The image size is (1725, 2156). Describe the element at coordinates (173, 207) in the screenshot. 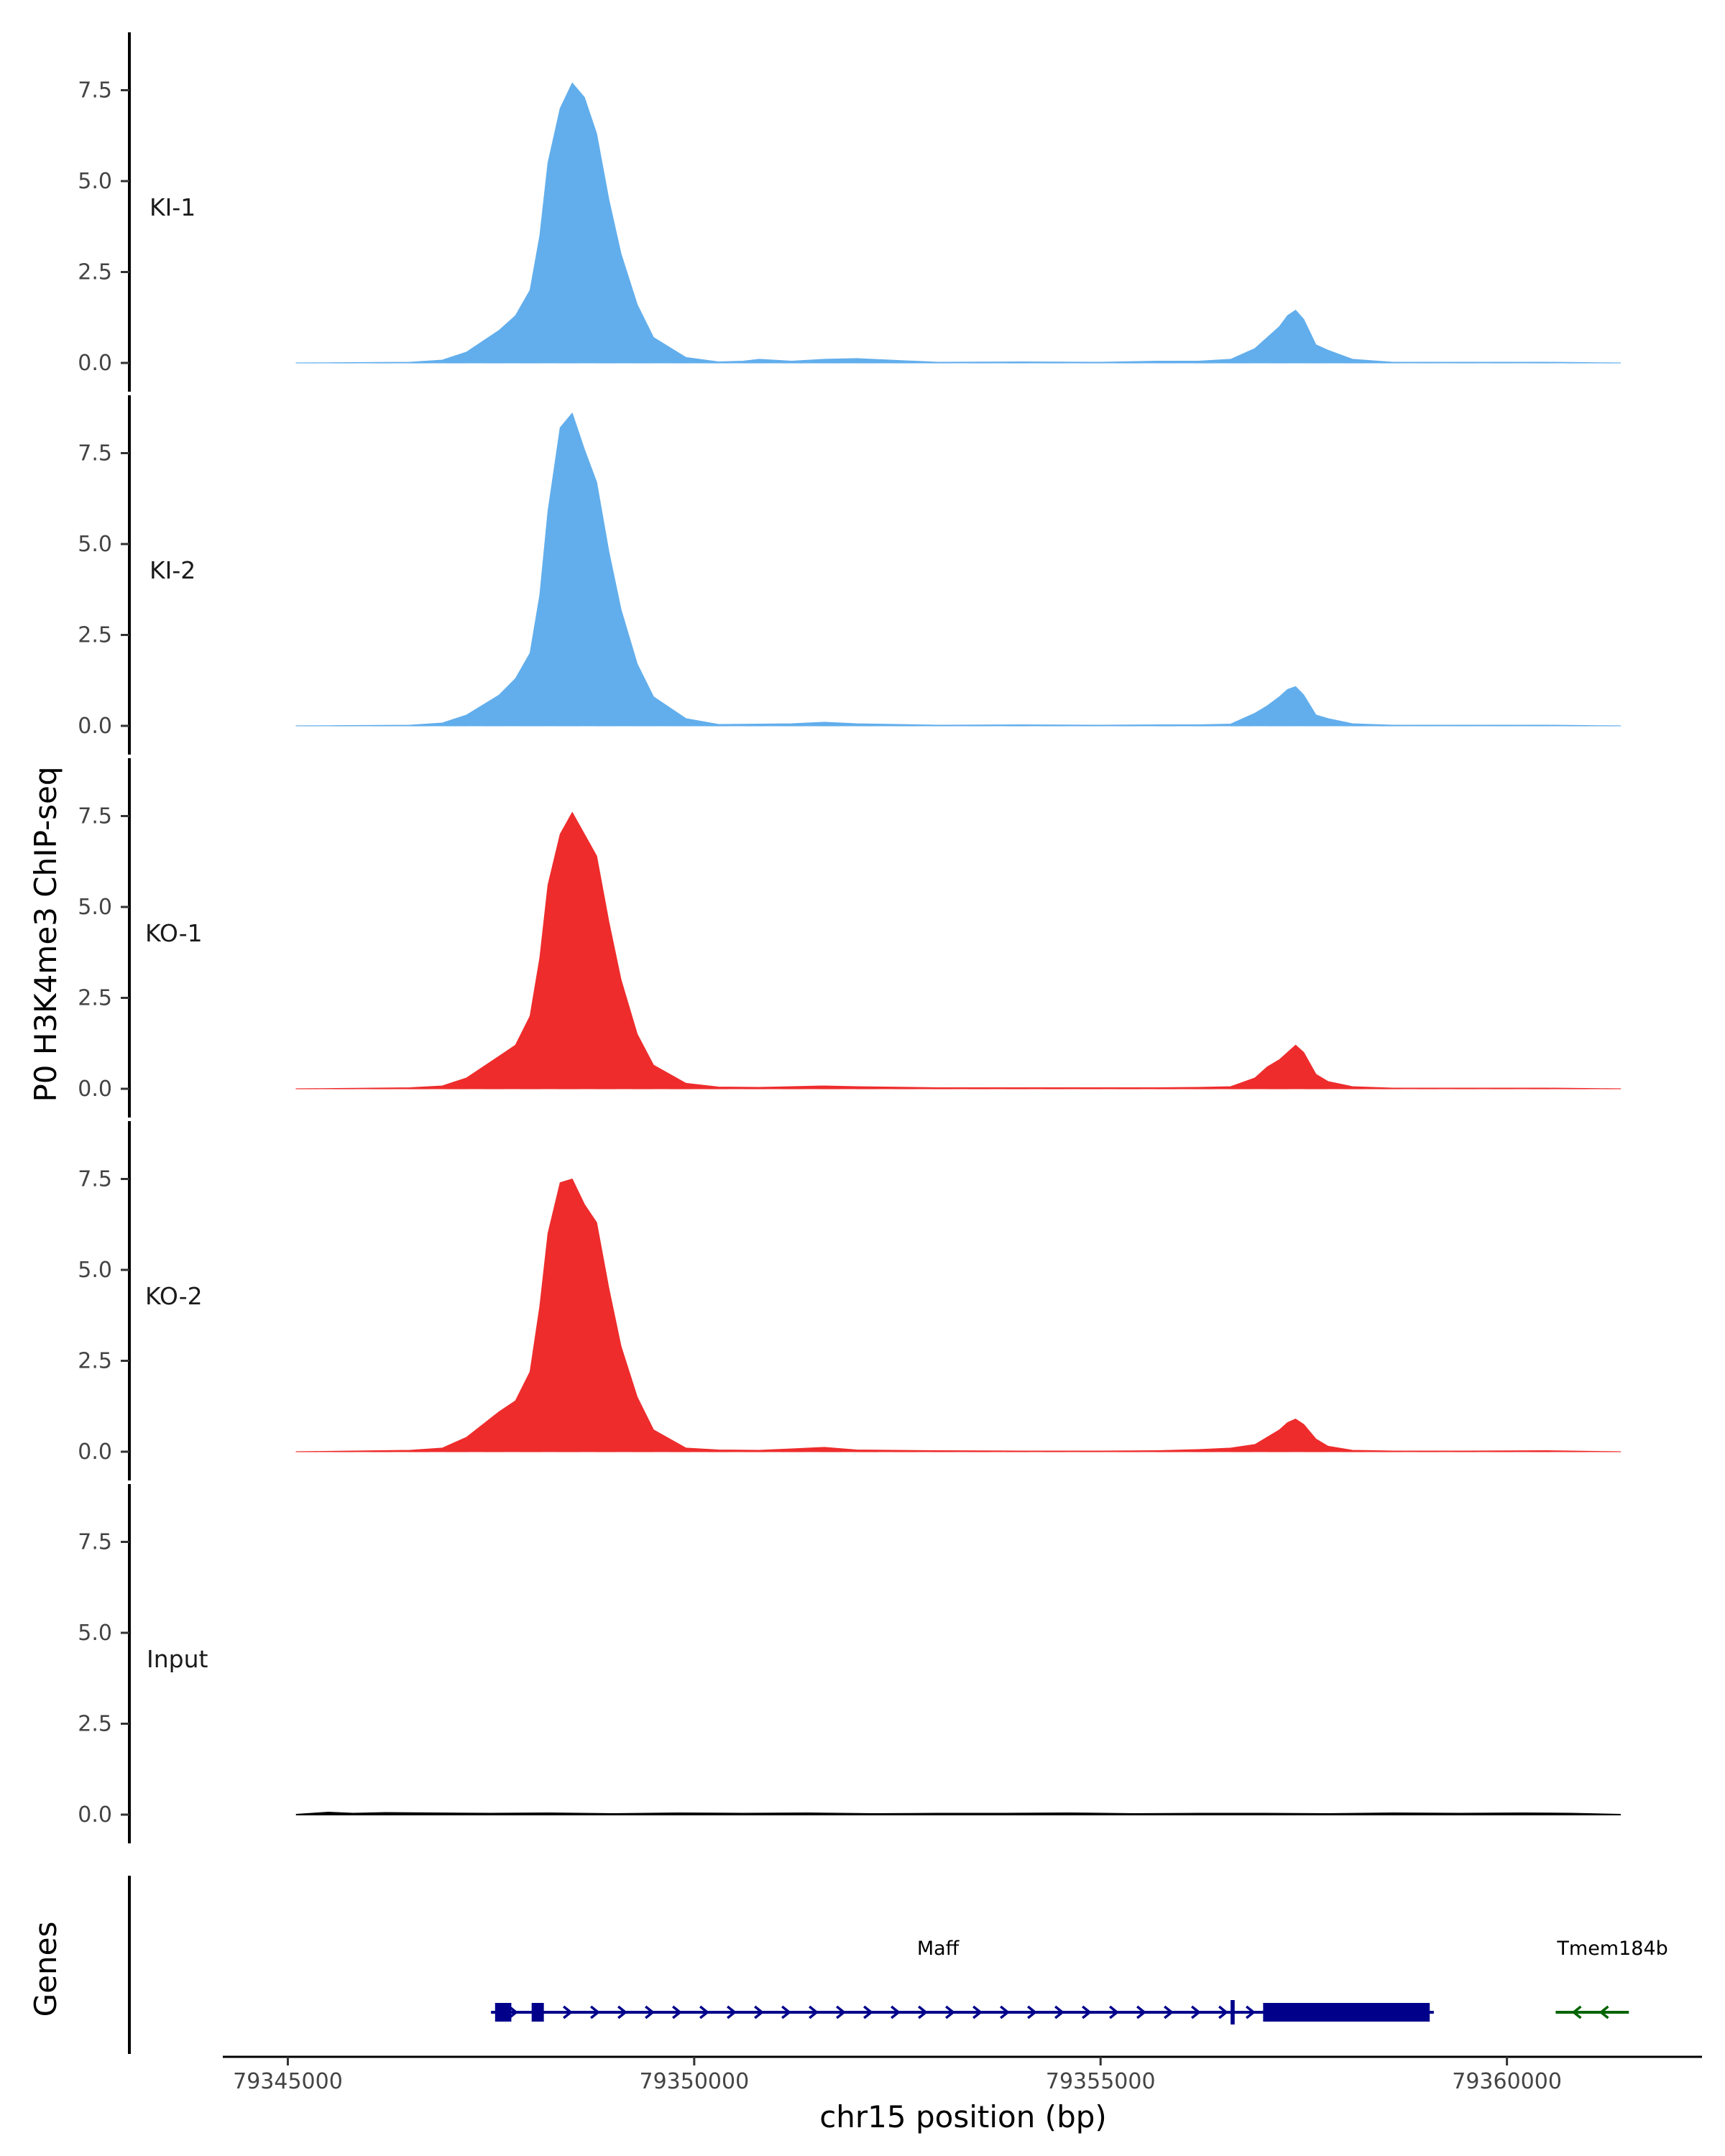

I see `track-label: KI-1` at that location.